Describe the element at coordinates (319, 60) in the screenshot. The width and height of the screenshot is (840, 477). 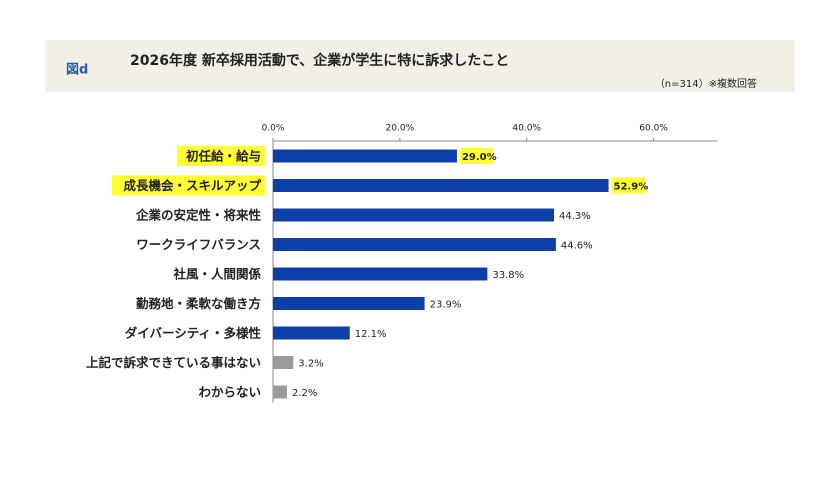
I see `chart-title: 2026年度 新卒採用活動で、企業が学生に特に訴求したこと` at that location.